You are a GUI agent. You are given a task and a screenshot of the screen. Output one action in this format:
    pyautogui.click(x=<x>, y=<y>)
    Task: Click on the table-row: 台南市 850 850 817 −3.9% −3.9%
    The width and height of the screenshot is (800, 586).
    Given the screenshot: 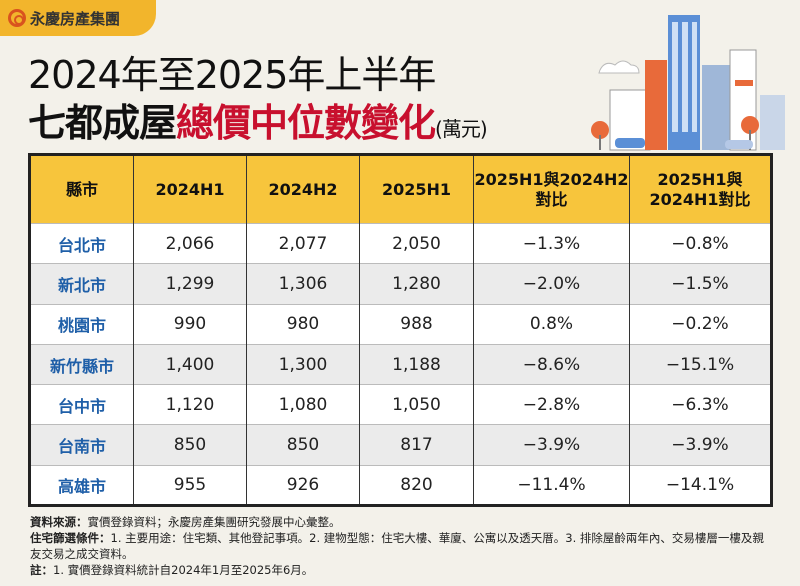 What is the action you would take?
    pyautogui.click(x=400, y=445)
    